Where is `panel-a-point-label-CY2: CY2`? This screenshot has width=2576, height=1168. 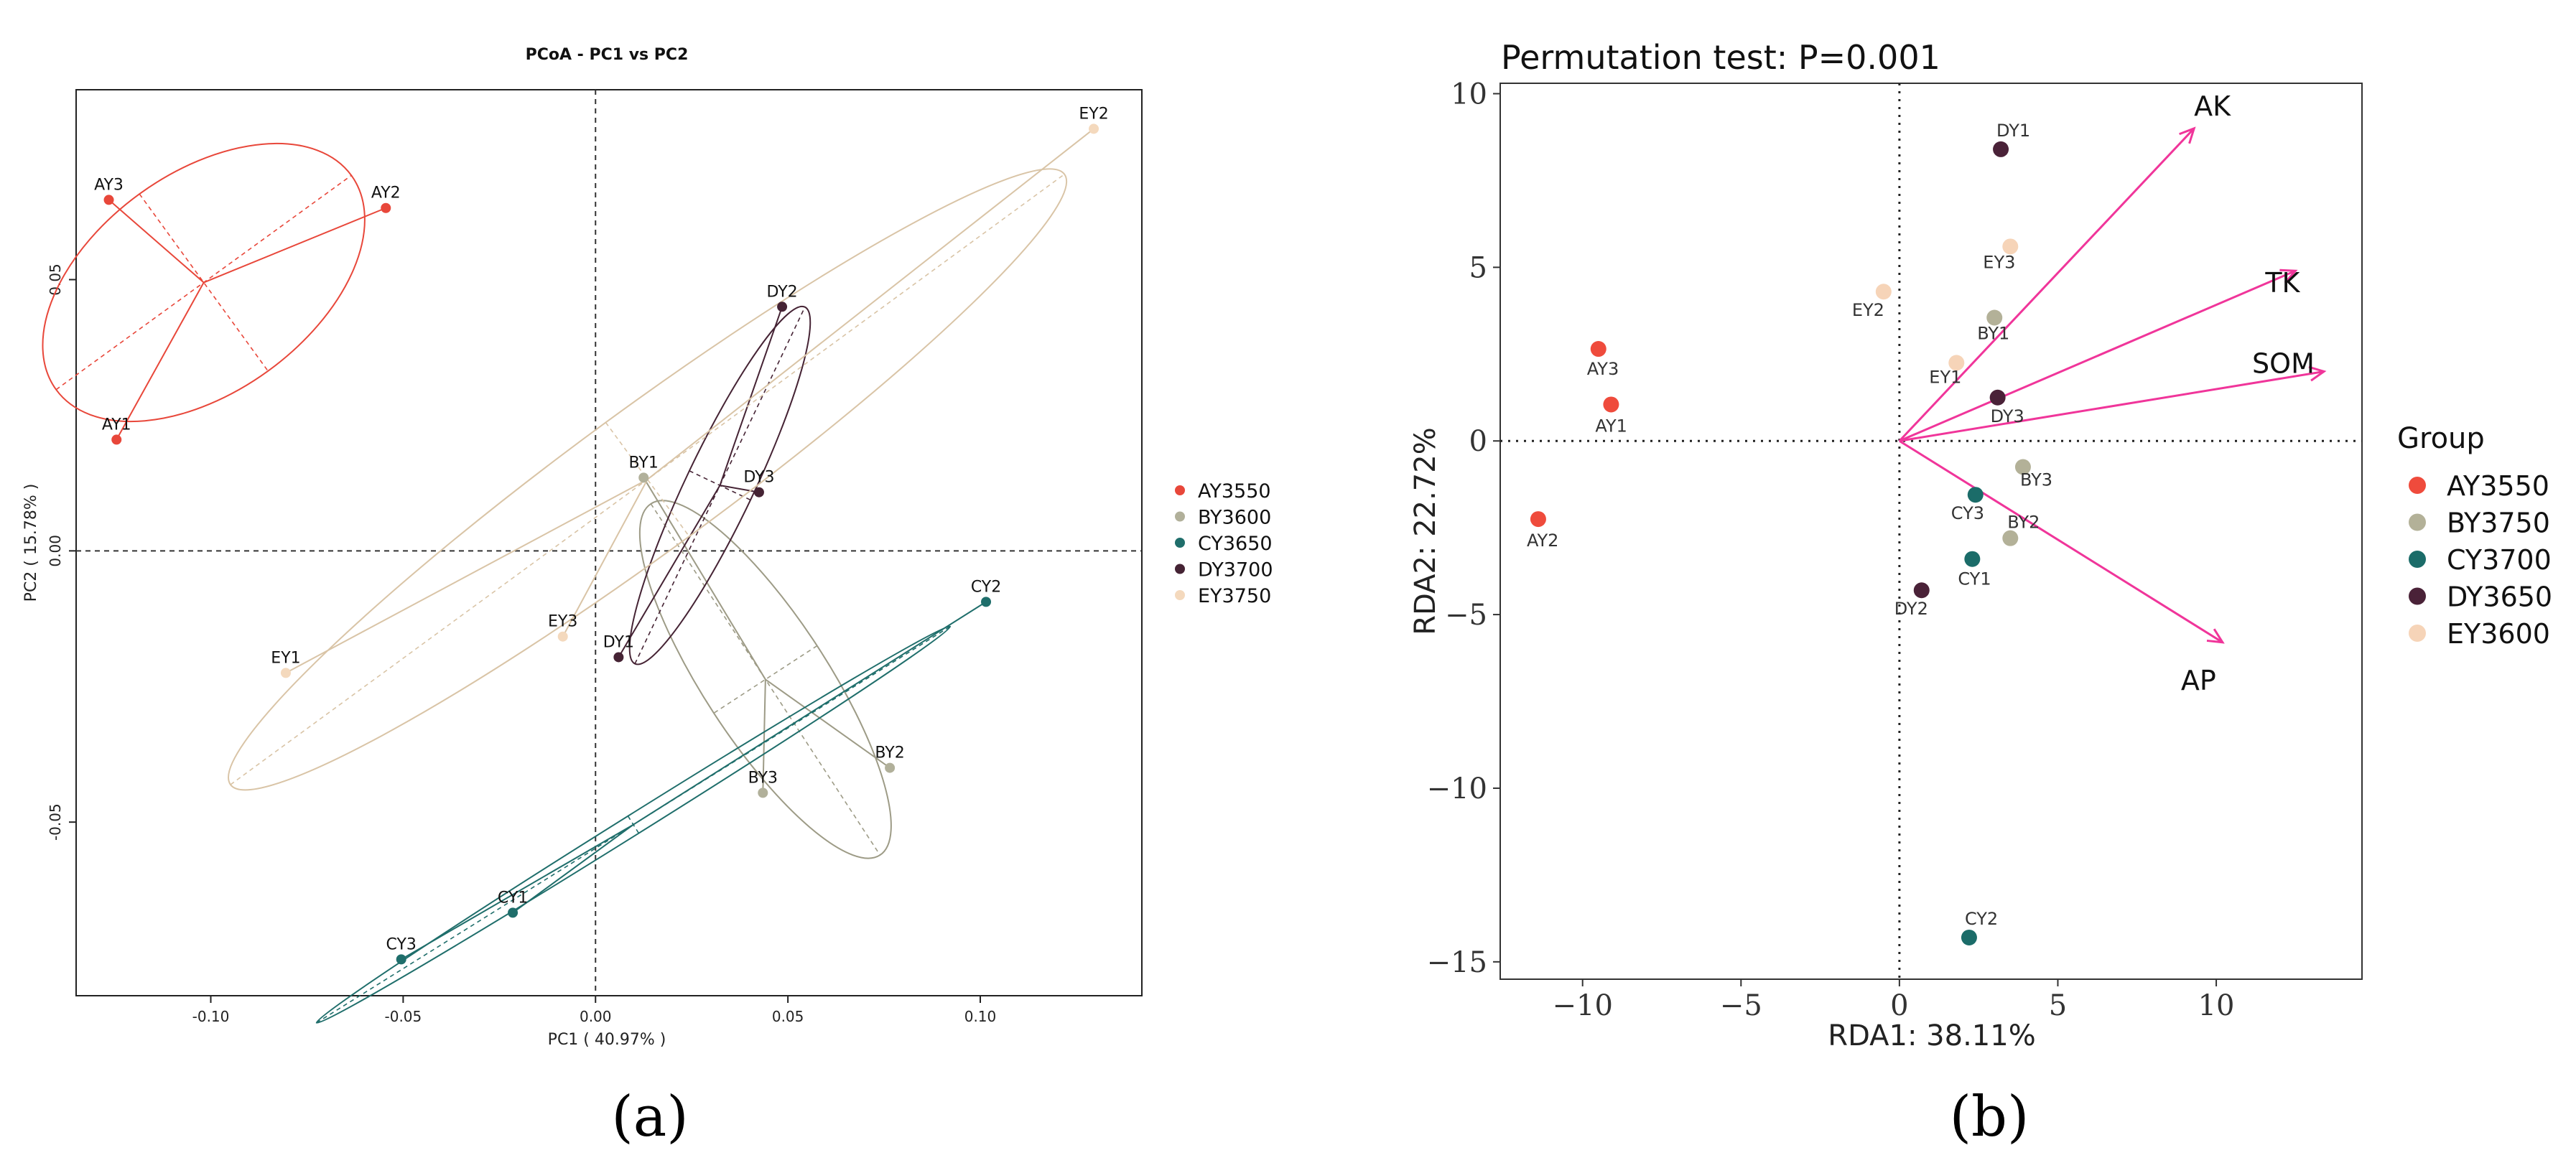 panel-a-point-label-CY2: CY2 is located at coordinates (986, 587).